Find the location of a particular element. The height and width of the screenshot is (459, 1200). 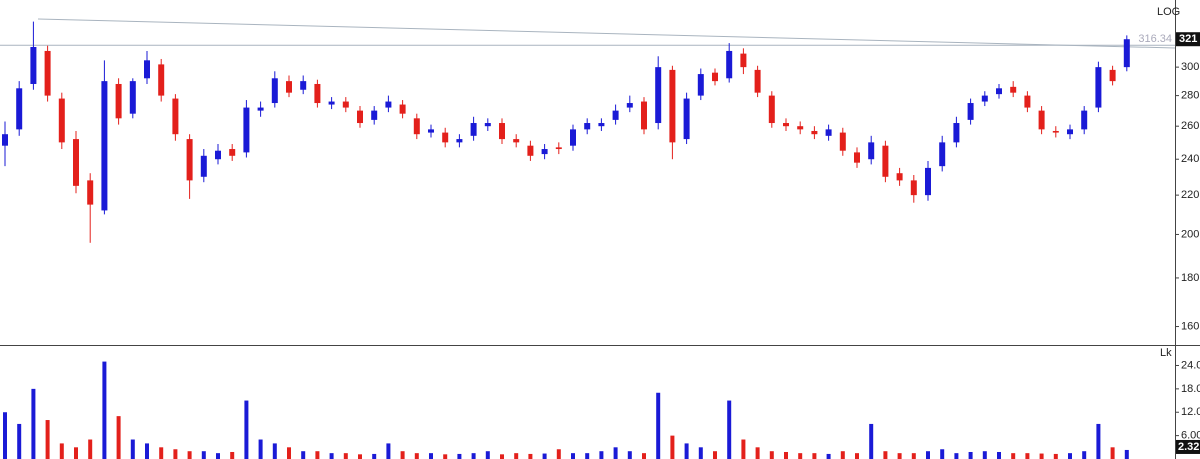

last-volume-box is located at coordinates (1188, 446).